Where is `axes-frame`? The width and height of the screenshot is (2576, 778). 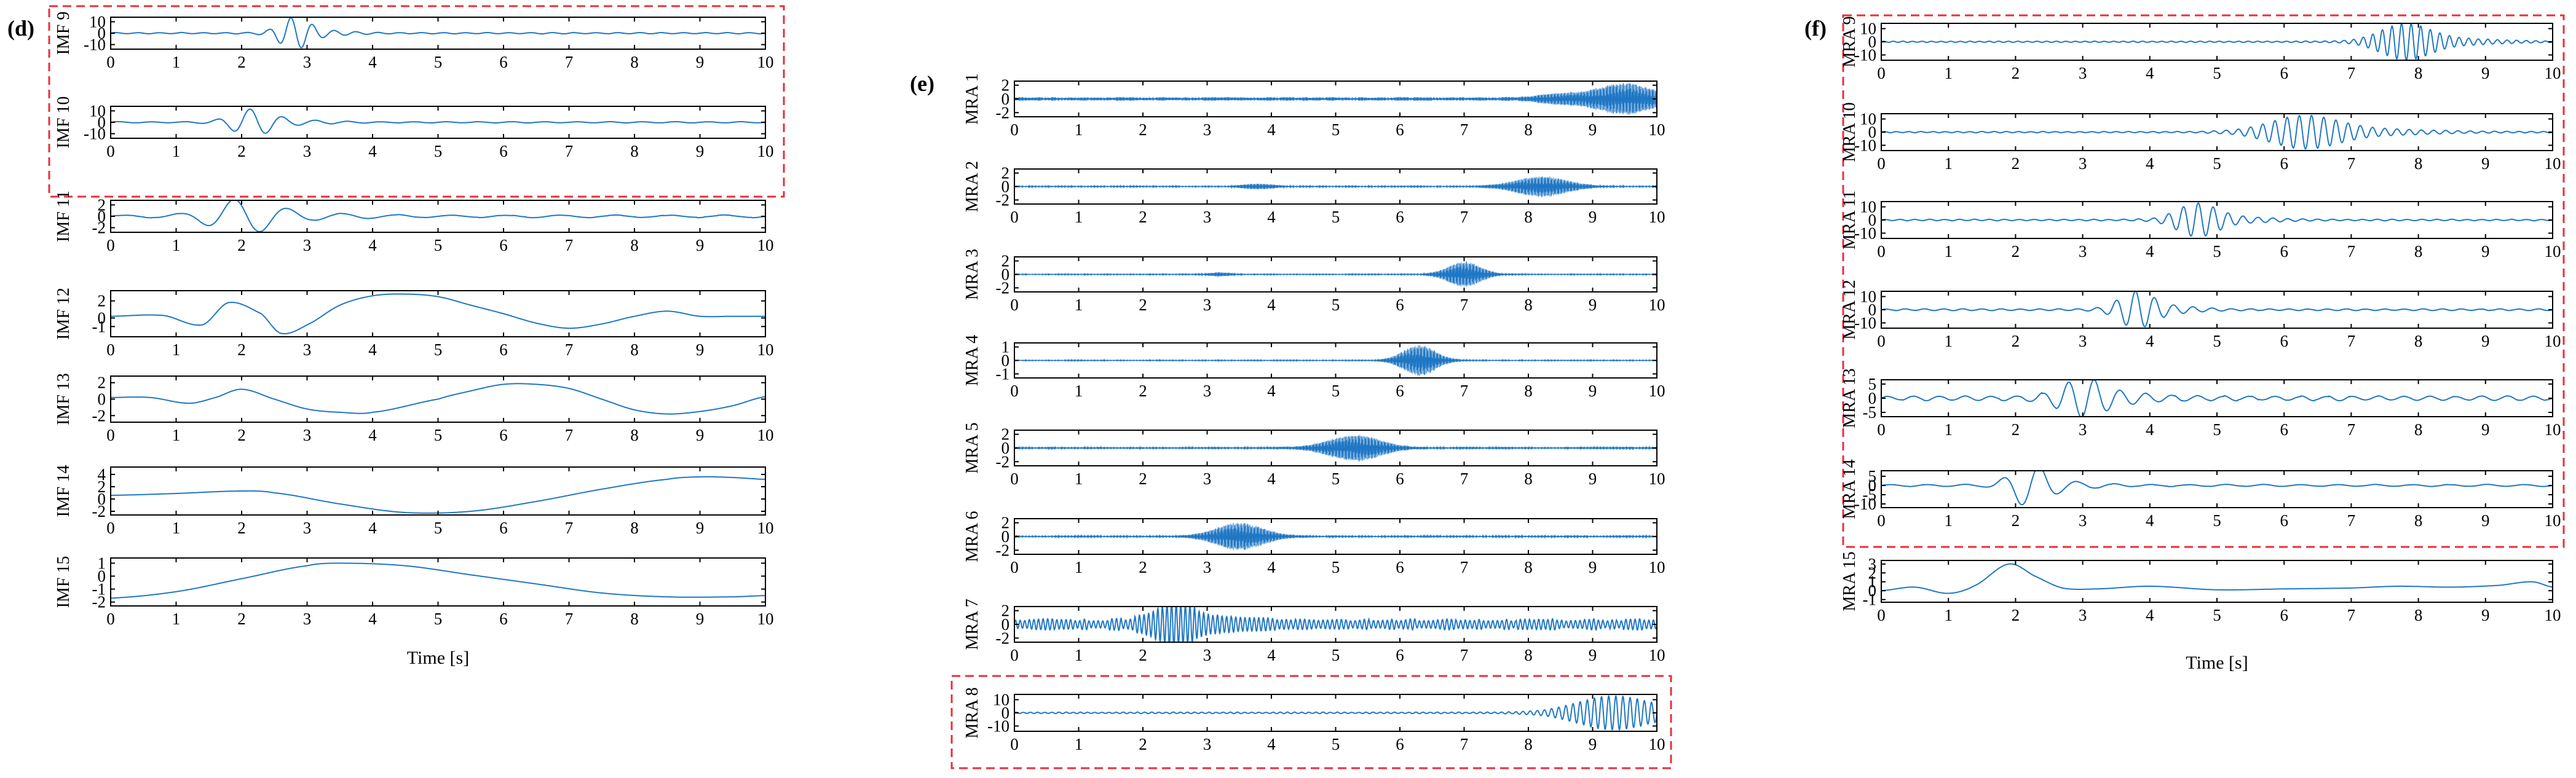
axes-frame is located at coordinates (438, 582).